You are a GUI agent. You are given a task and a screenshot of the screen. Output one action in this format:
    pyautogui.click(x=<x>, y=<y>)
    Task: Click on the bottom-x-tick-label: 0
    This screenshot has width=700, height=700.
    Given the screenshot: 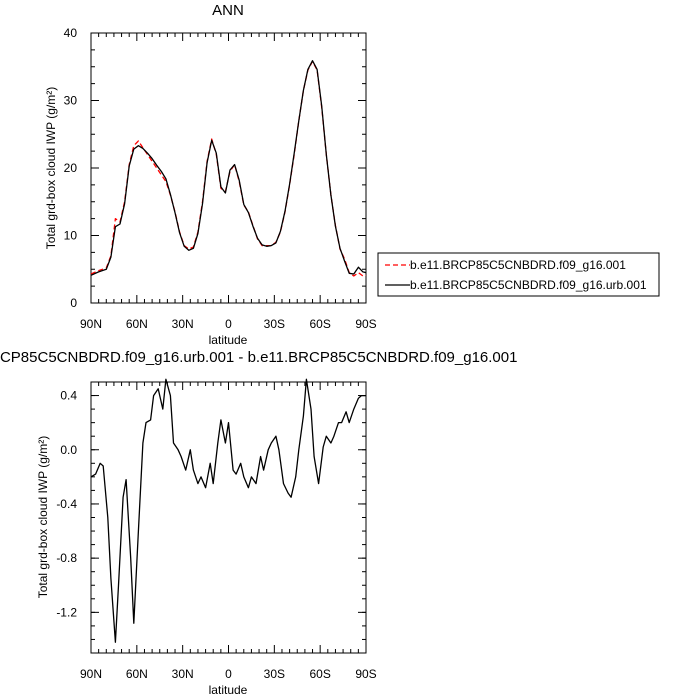 What is the action you would take?
    pyautogui.click(x=228, y=674)
    